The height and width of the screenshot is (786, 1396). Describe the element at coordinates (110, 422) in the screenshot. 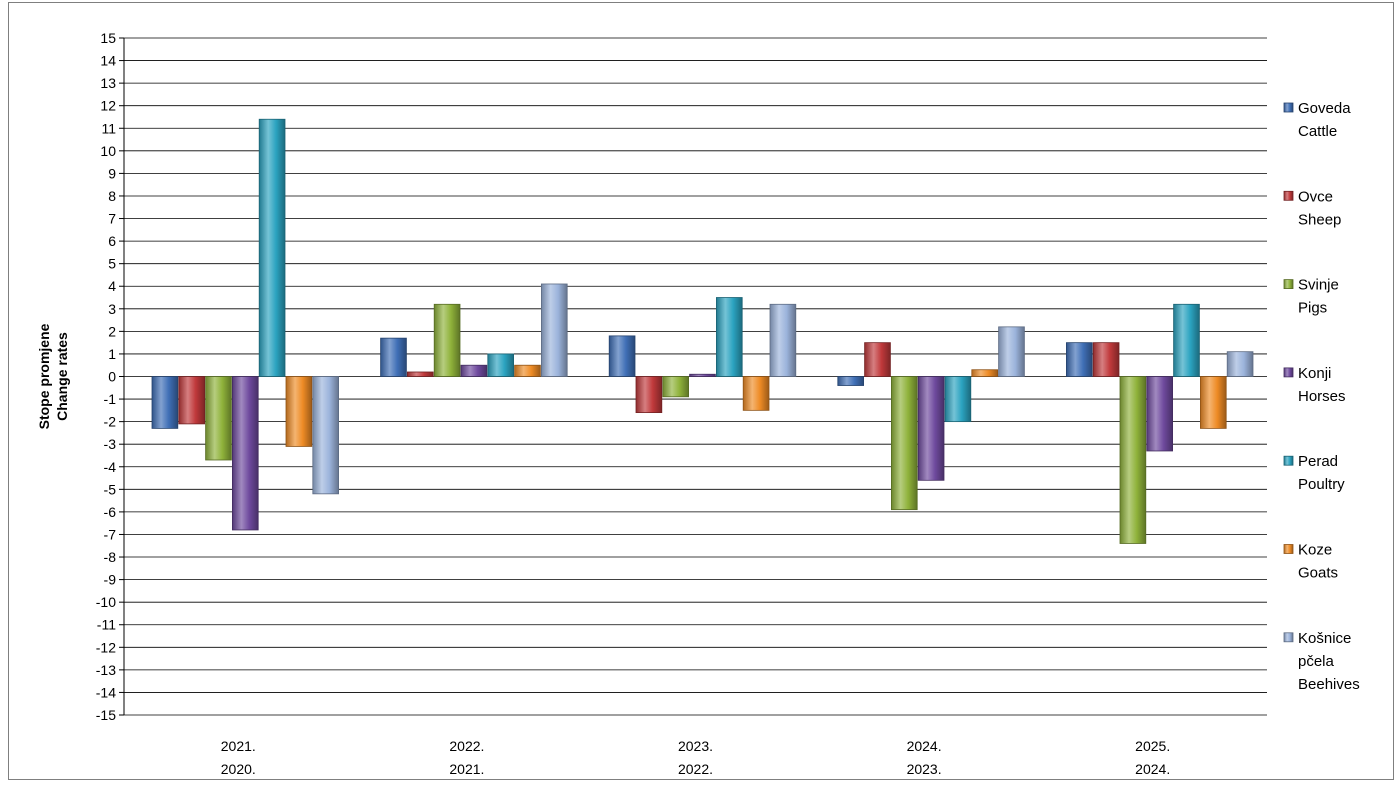

I see `y-tick-label: -2` at that location.